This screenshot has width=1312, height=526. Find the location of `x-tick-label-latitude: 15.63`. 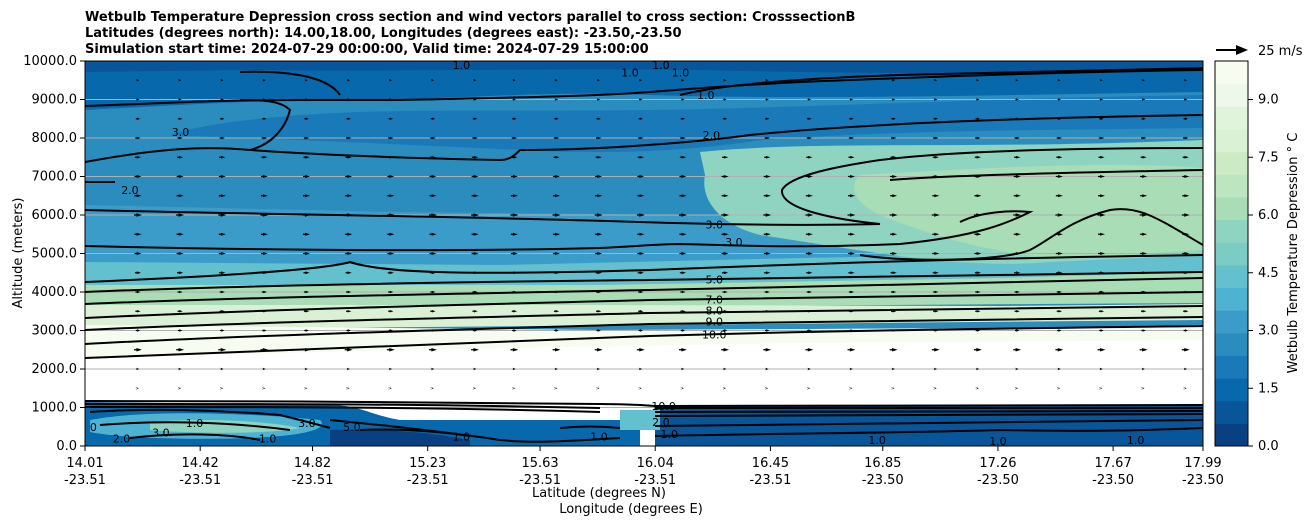

x-tick-label-latitude: 15.63 is located at coordinates (539, 463).